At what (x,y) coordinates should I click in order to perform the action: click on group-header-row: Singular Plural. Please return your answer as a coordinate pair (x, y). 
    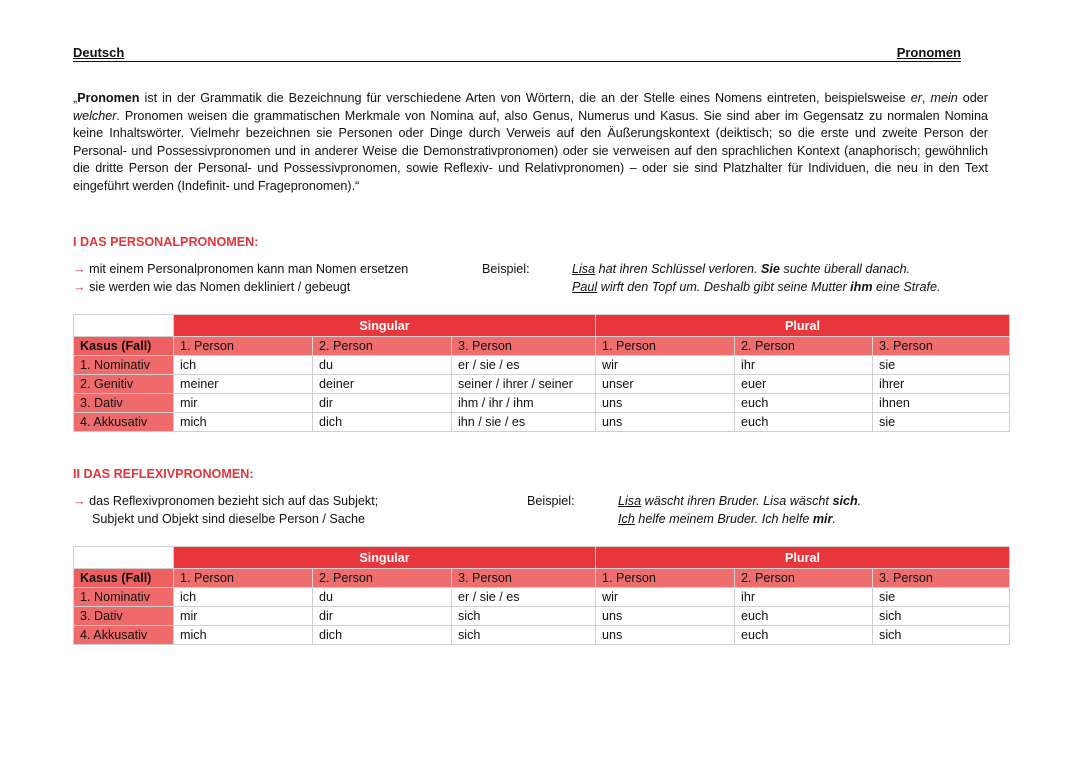
    Looking at the image, I should click on (542, 325).